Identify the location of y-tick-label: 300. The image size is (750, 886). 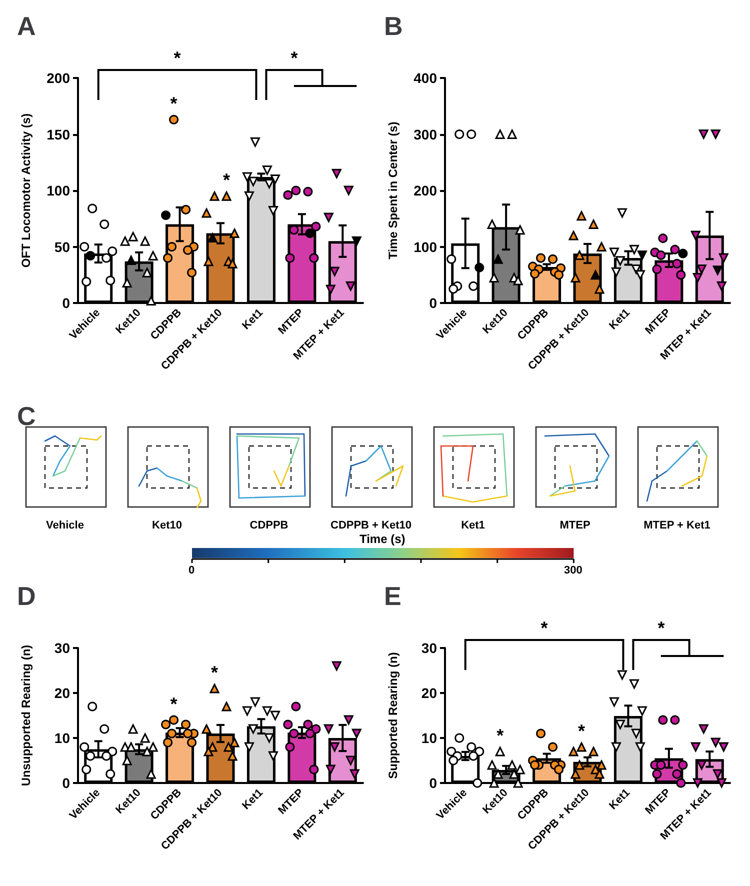
(426, 134).